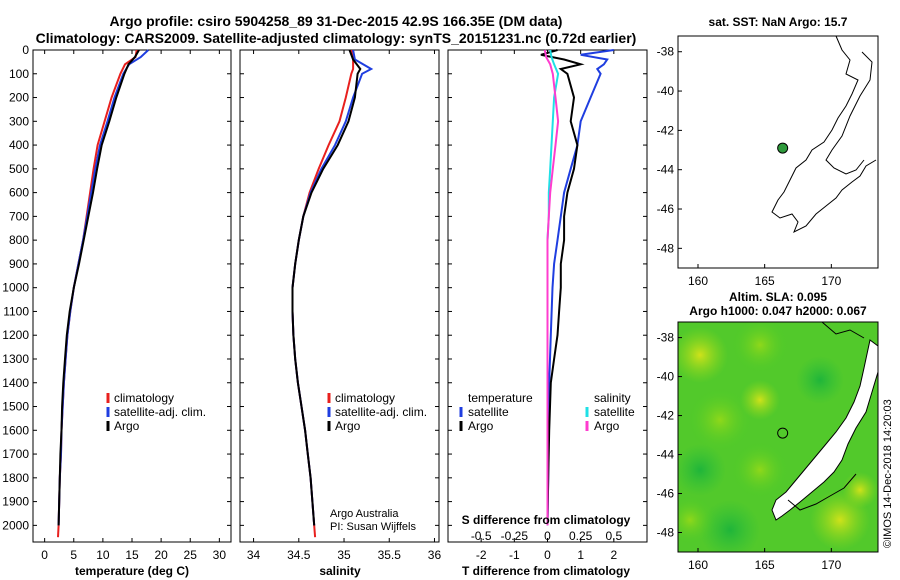 The height and width of the screenshot is (580, 900). Describe the element at coordinates (888, 473) in the screenshot. I see `timestamp: ©IMOS 14-Dec-2018 14:20:03` at that location.